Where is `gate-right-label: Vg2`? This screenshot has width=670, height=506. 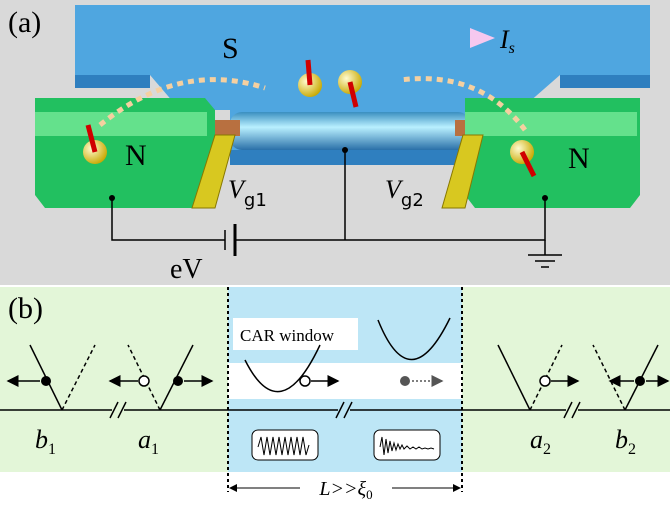 gate-right-label: Vg2 is located at coordinates (404, 193).